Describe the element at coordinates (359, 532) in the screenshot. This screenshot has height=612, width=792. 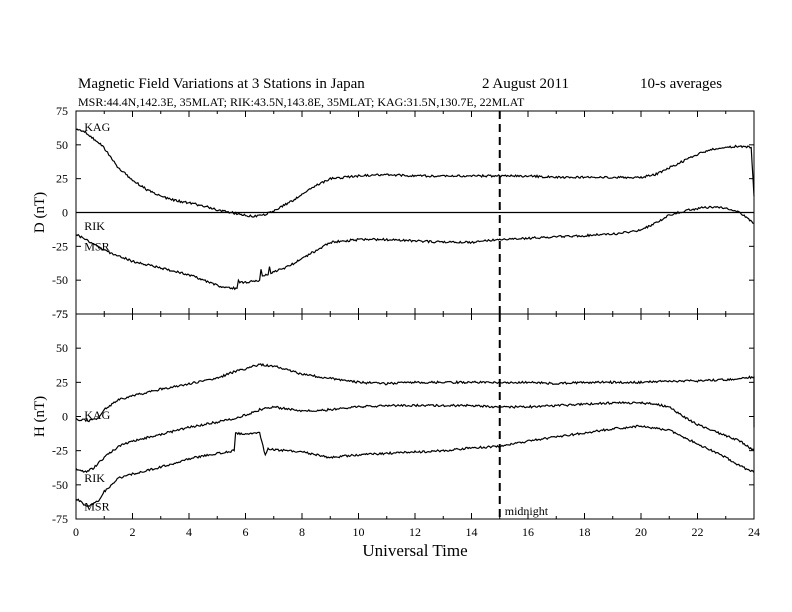
I see `x-tick-label: 10` at that location.